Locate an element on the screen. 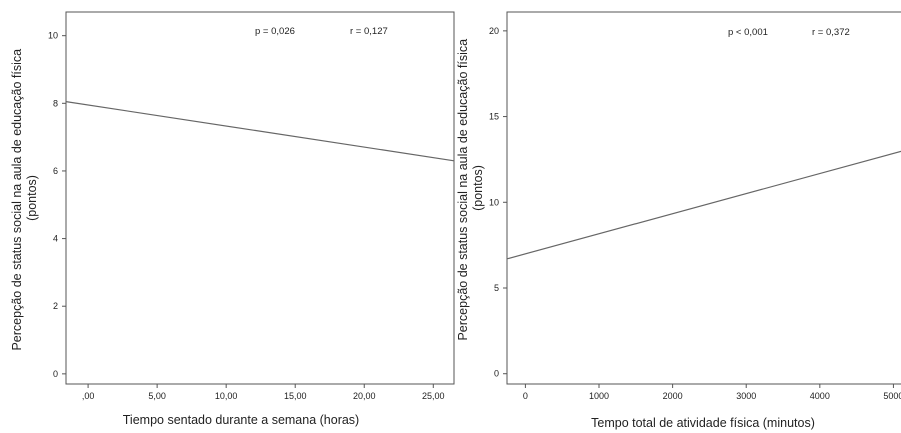 This screenshot has width=901, height=433. x-axis-label: Tiempo sentado durante a semana (horas) is located at coordinates (241, 420).